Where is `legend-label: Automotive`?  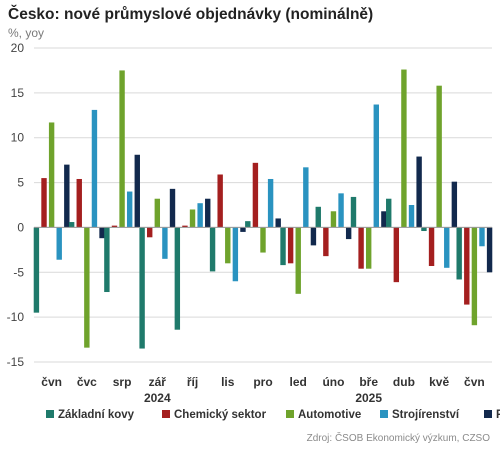
legend-label: Automotive is located at coordinates (329, 415).